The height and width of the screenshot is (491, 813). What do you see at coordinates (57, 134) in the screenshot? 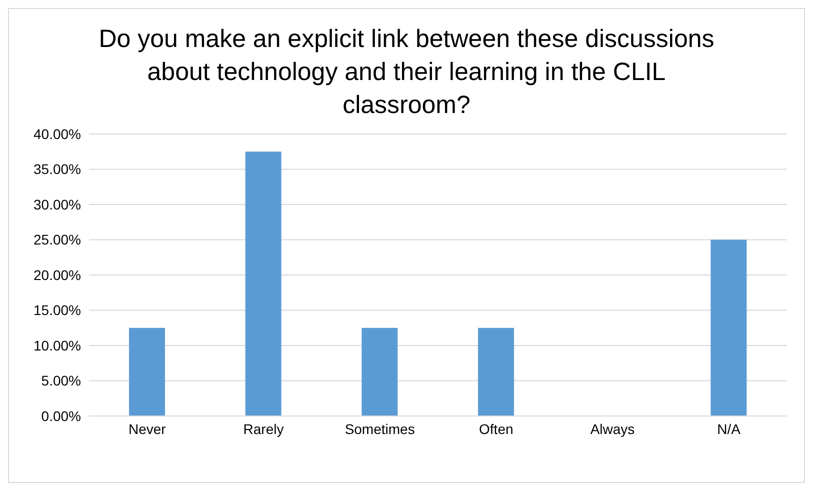
I see `y-tick-label: 40.00%` at bounding box center [57, 134].